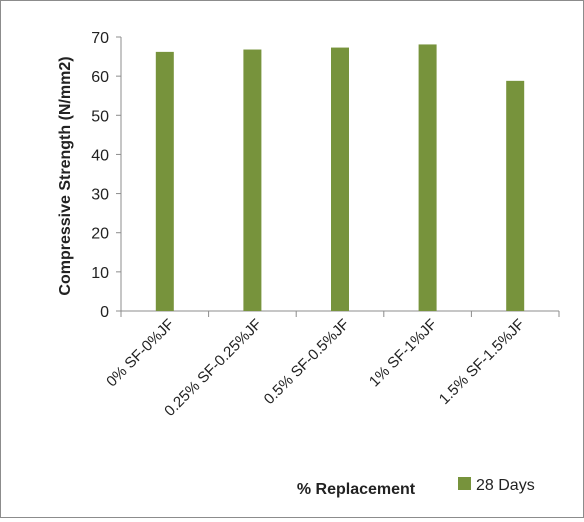  I want to click on legend-swatch, so click(464, 483).